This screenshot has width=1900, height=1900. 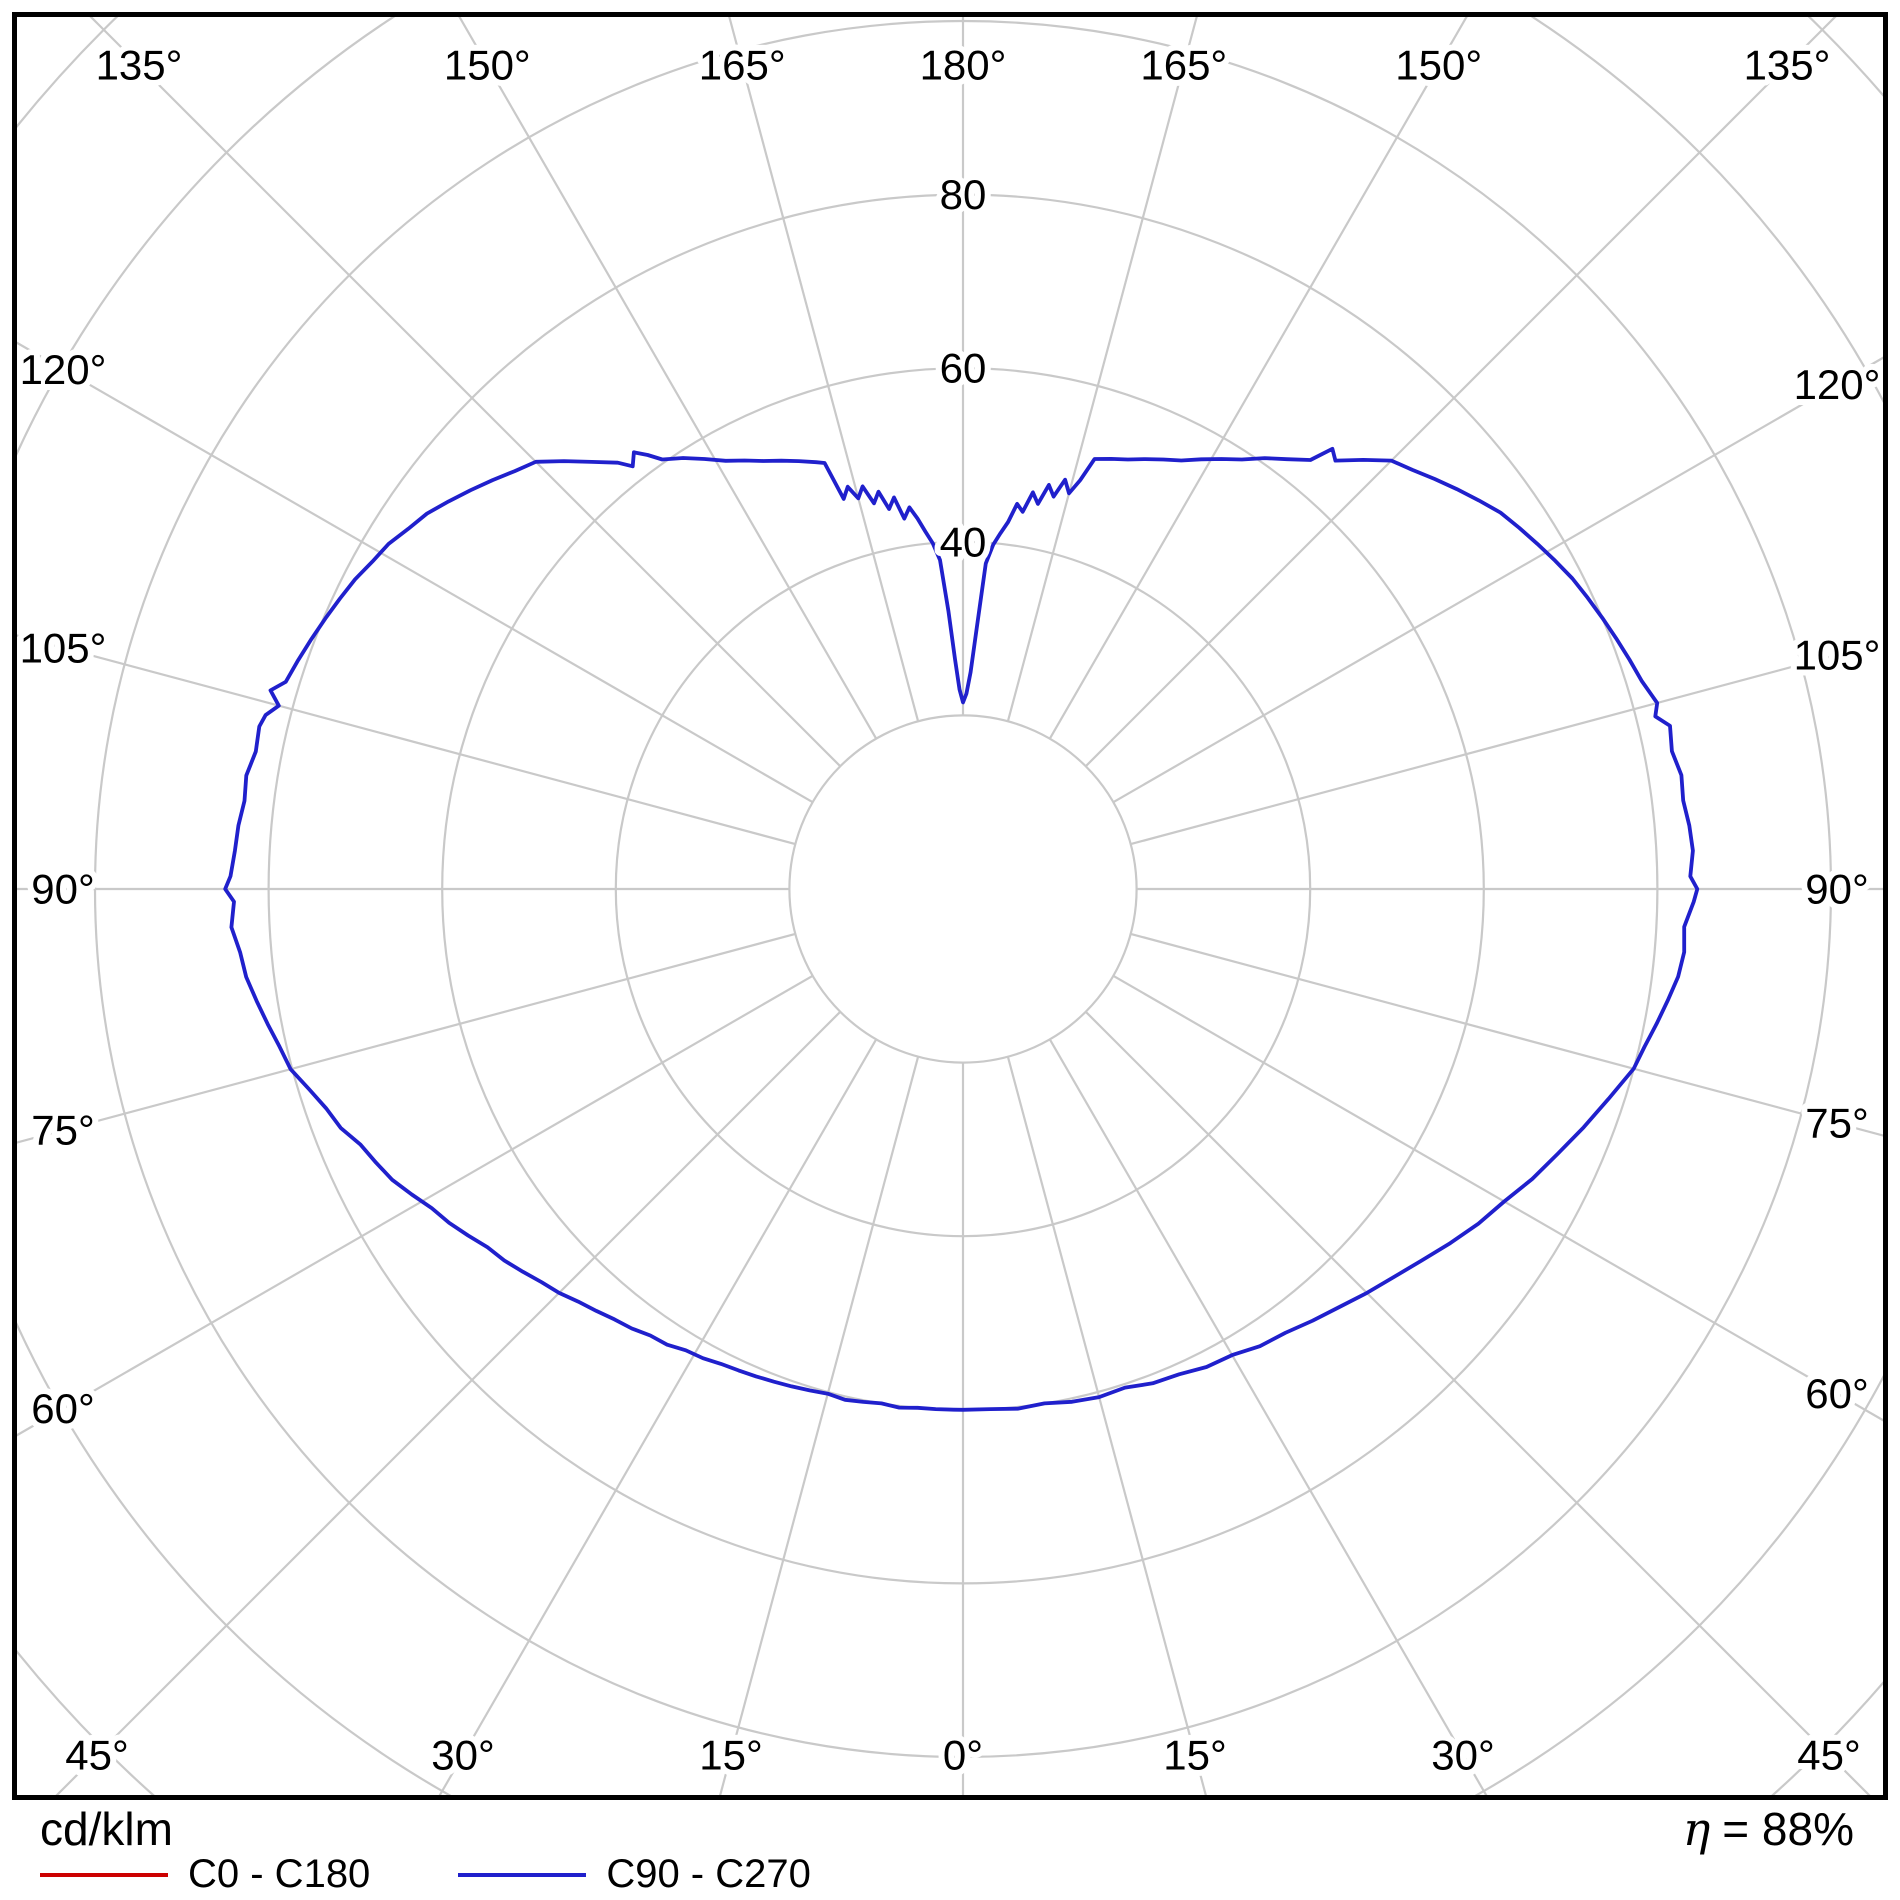 What do you see at coordinates (947, 1829) in the screenshot?
I see `footer-row: cd/klm η = 88%` at bounding box center [947, 1829].